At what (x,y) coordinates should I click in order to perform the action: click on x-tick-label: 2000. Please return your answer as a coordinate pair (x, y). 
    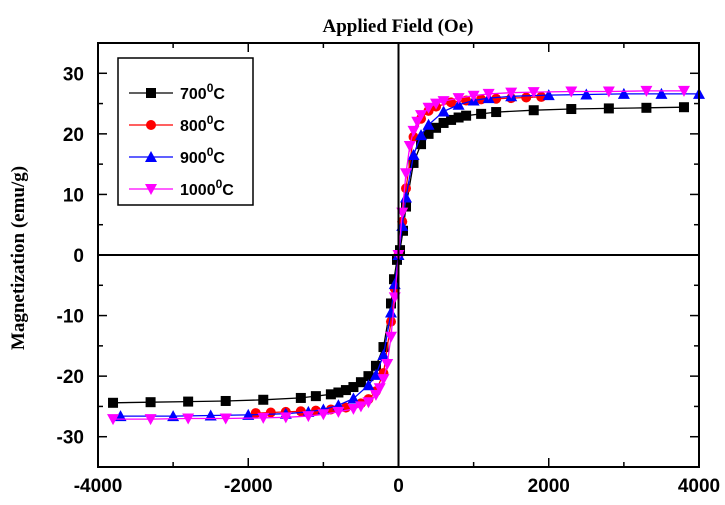
    Looking at the image, I should click on (549, 486).